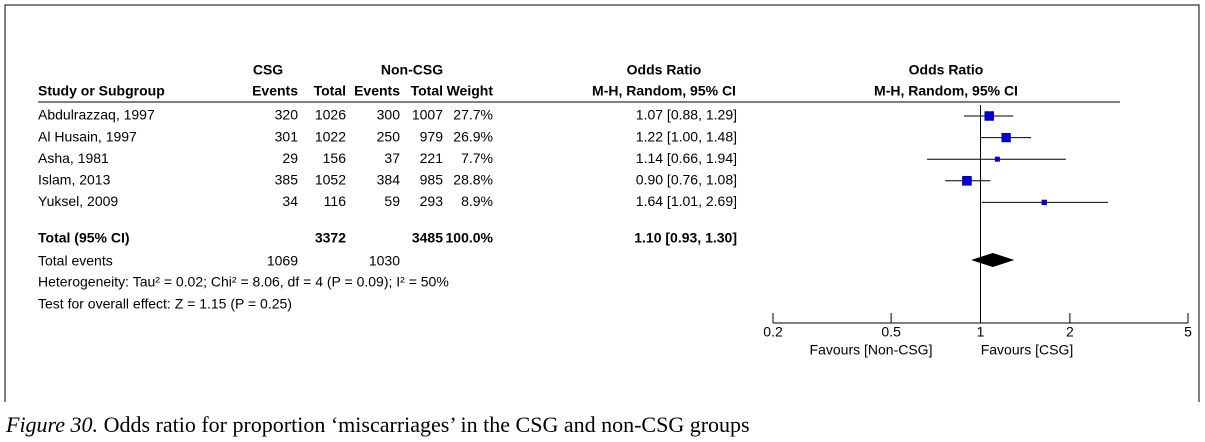 The height and width of the screenshot is (442, 1205). What do you see at coordinates (392, 201) in the screenshot?
I see `cell: 59` at bounding box center [392, 201].